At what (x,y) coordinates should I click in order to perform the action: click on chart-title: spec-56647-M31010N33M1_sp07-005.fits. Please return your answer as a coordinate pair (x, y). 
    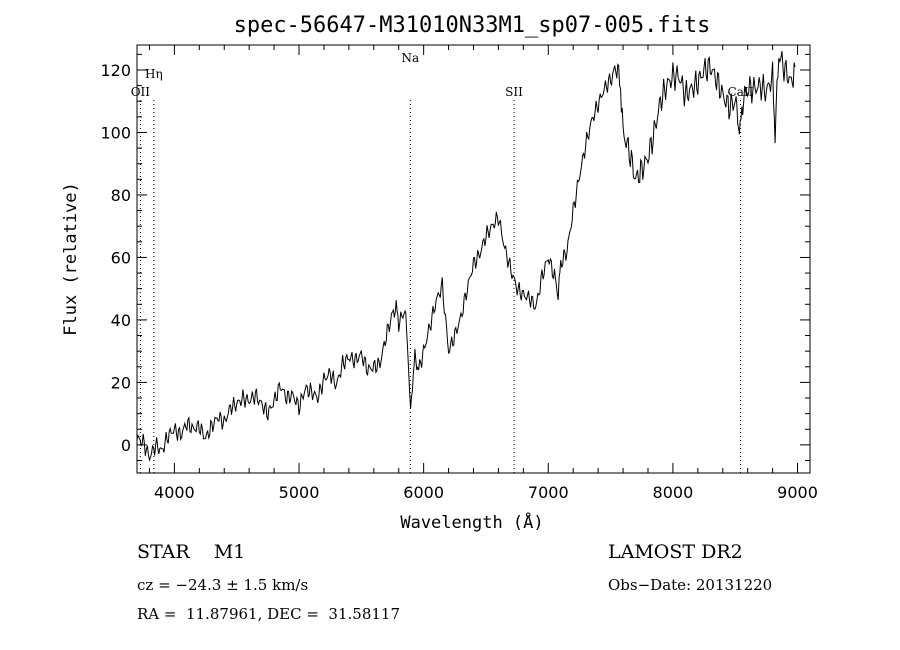
    Looking at the image, I should click on (472, 25).